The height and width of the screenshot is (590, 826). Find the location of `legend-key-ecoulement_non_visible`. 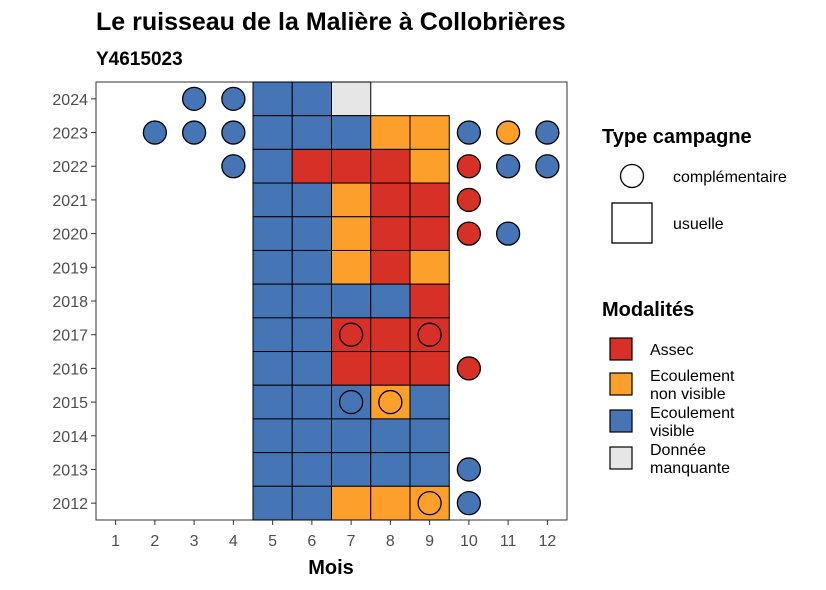

legend-key-ecoulement_non_visible is located at coordinates (621, 384).